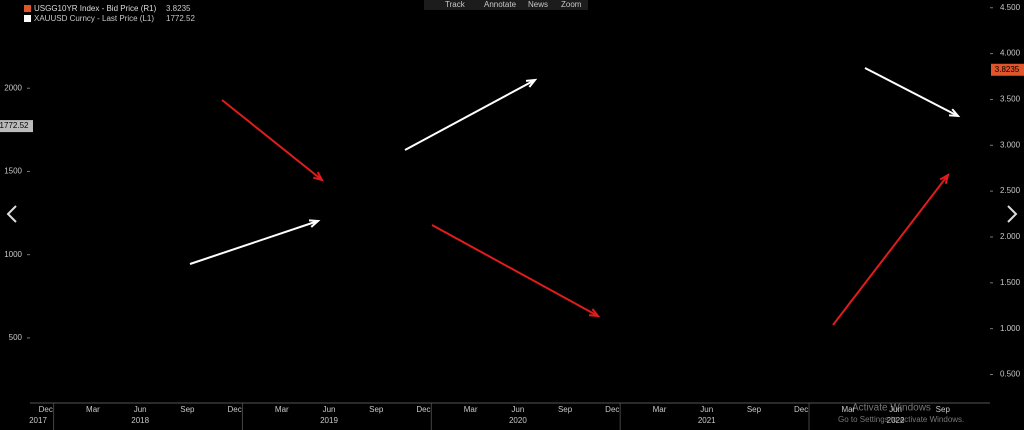 This screenshot has height=430, width=1024. Describe the element at coordinates (1010, 53) in the screenshot. I see `y2-tick-label: 4.000` at that location.